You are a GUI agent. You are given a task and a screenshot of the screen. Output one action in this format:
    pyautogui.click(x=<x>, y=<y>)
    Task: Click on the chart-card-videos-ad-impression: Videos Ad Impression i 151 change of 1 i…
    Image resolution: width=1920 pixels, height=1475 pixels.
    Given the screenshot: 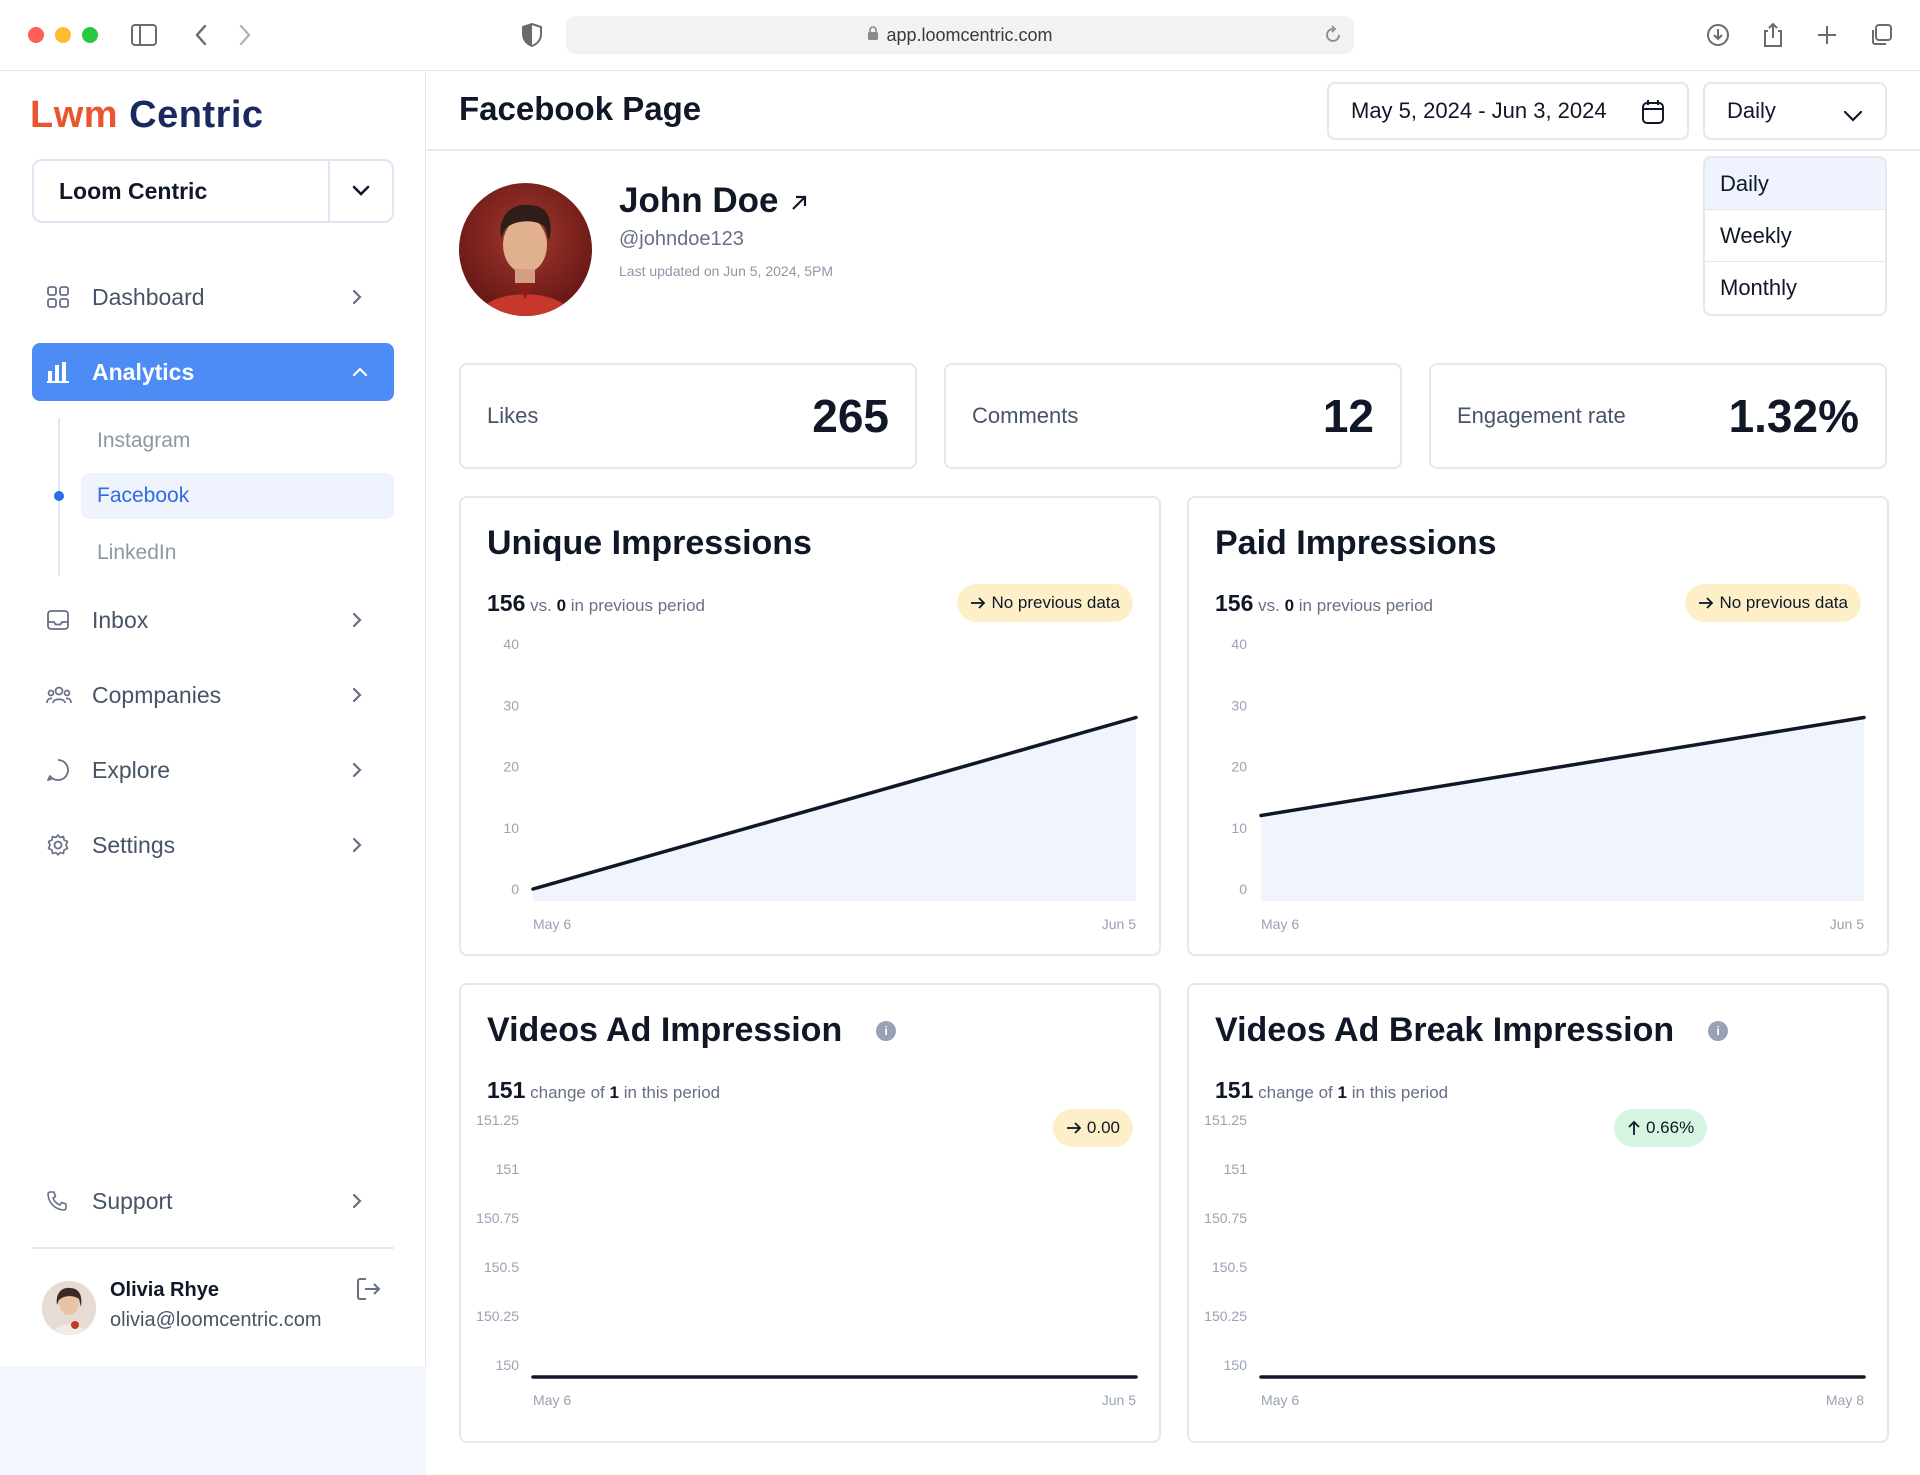 What is the action you would take?
    pyautogui.click(x=810, y=1213)
    